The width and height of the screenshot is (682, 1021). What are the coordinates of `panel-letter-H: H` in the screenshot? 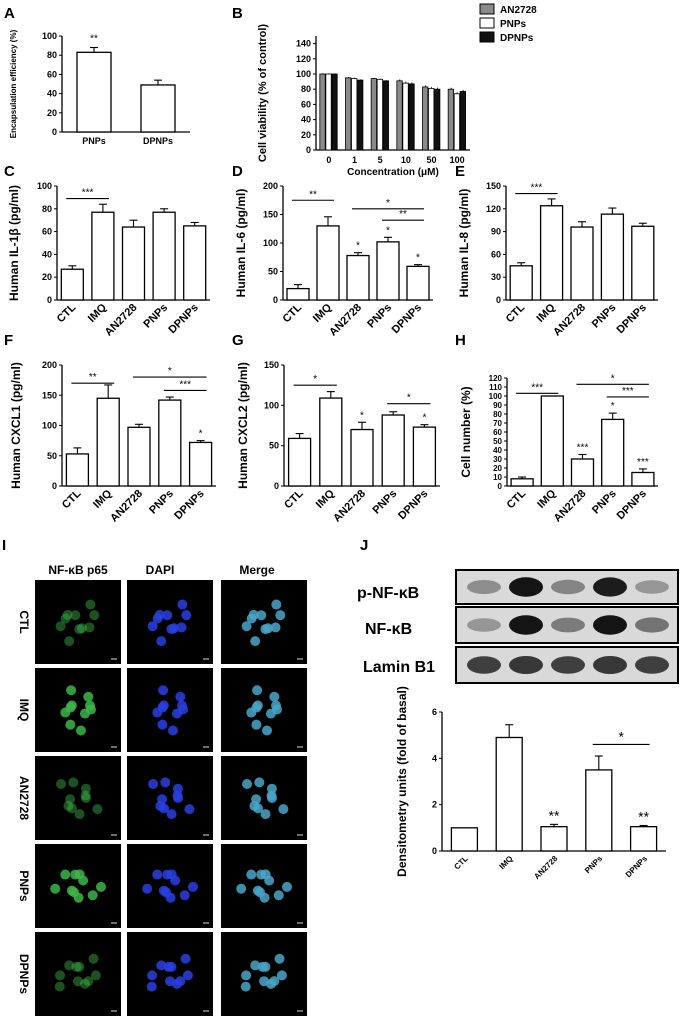 It's located at (460, 340).